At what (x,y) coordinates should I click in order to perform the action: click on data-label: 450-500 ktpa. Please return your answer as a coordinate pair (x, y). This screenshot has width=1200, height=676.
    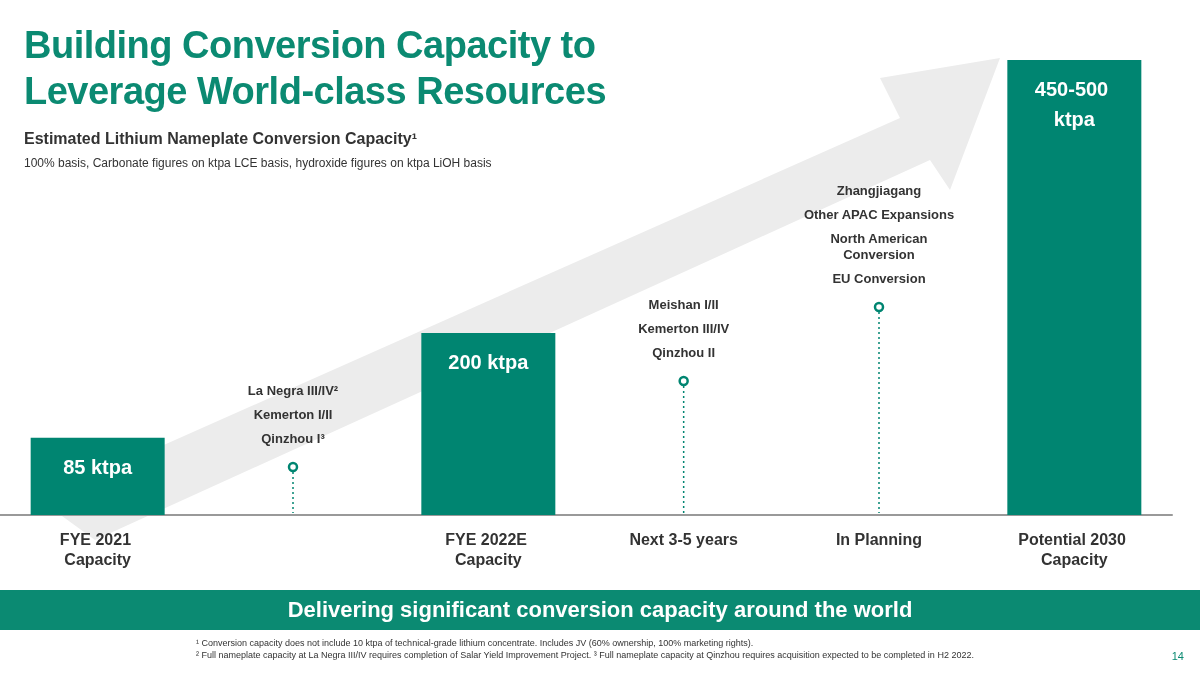
    Looking at the image, I should click on (1074, 104).